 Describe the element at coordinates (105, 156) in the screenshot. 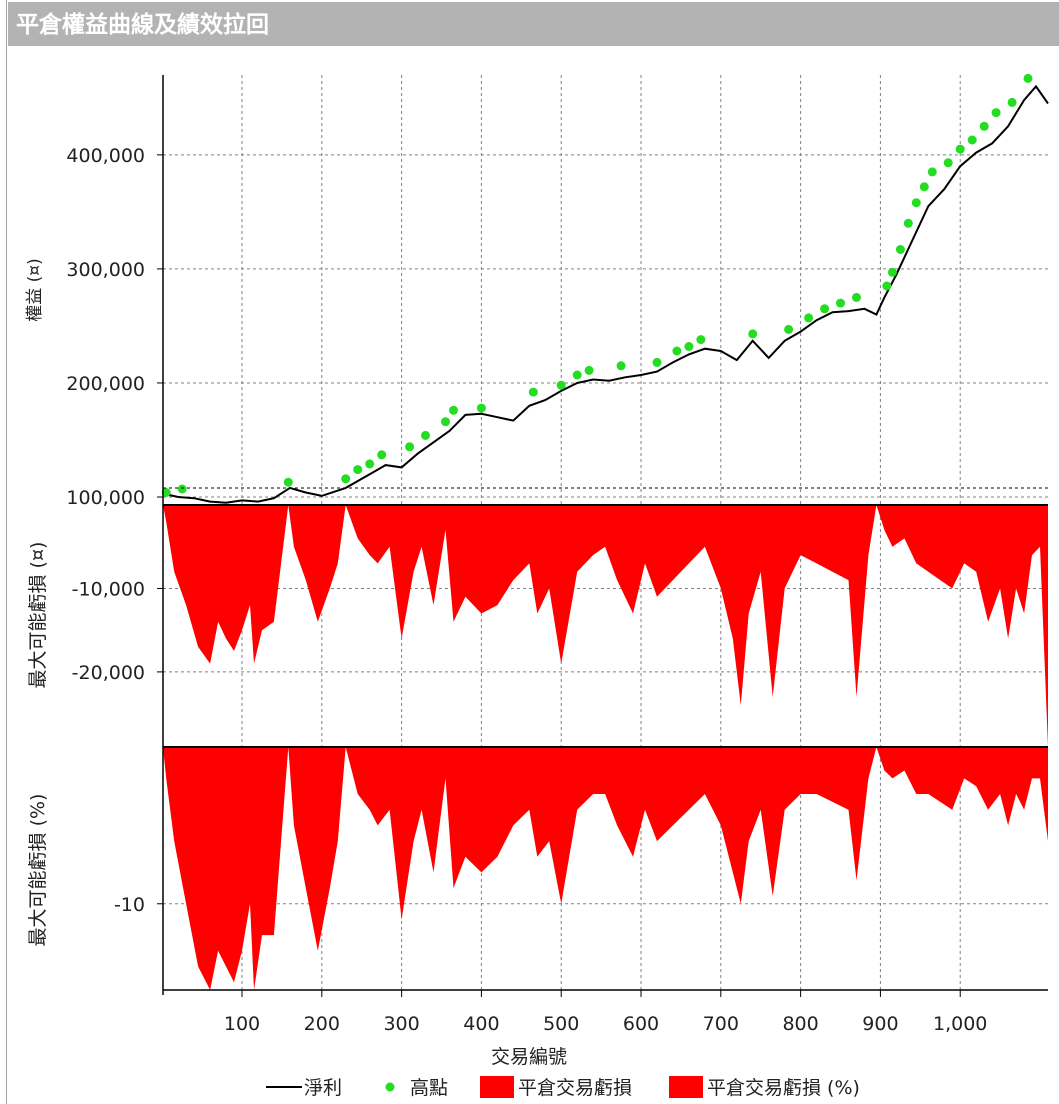

I see `equity-ytick-label: 400,000` at that location.